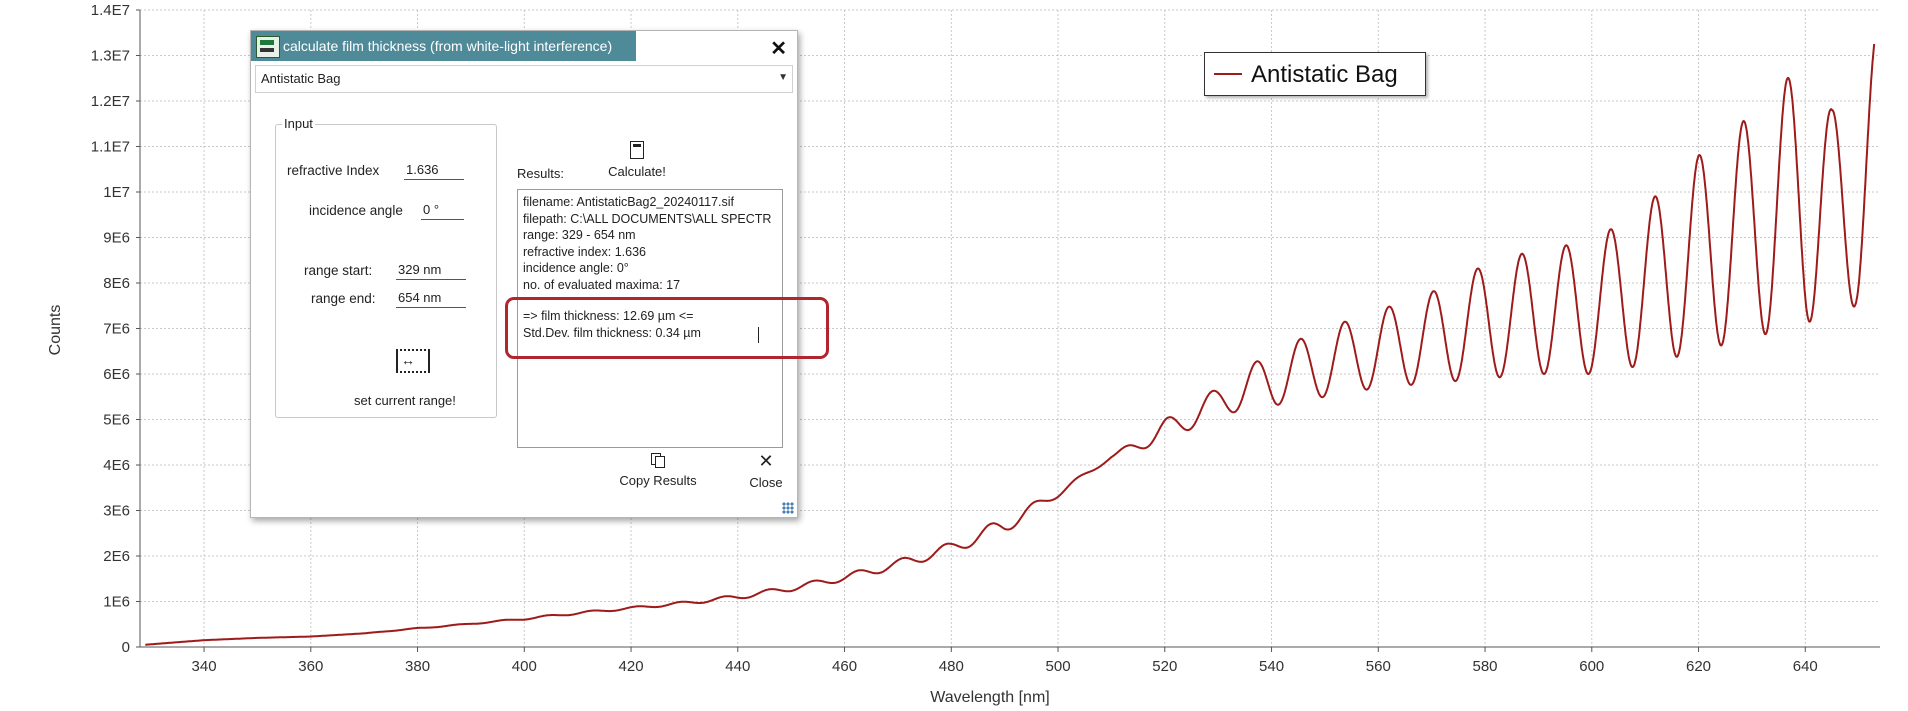  Describe the element at coordinates (405, 400) in the screenshot. I see `set-current-range-button: set current range!` at that location.